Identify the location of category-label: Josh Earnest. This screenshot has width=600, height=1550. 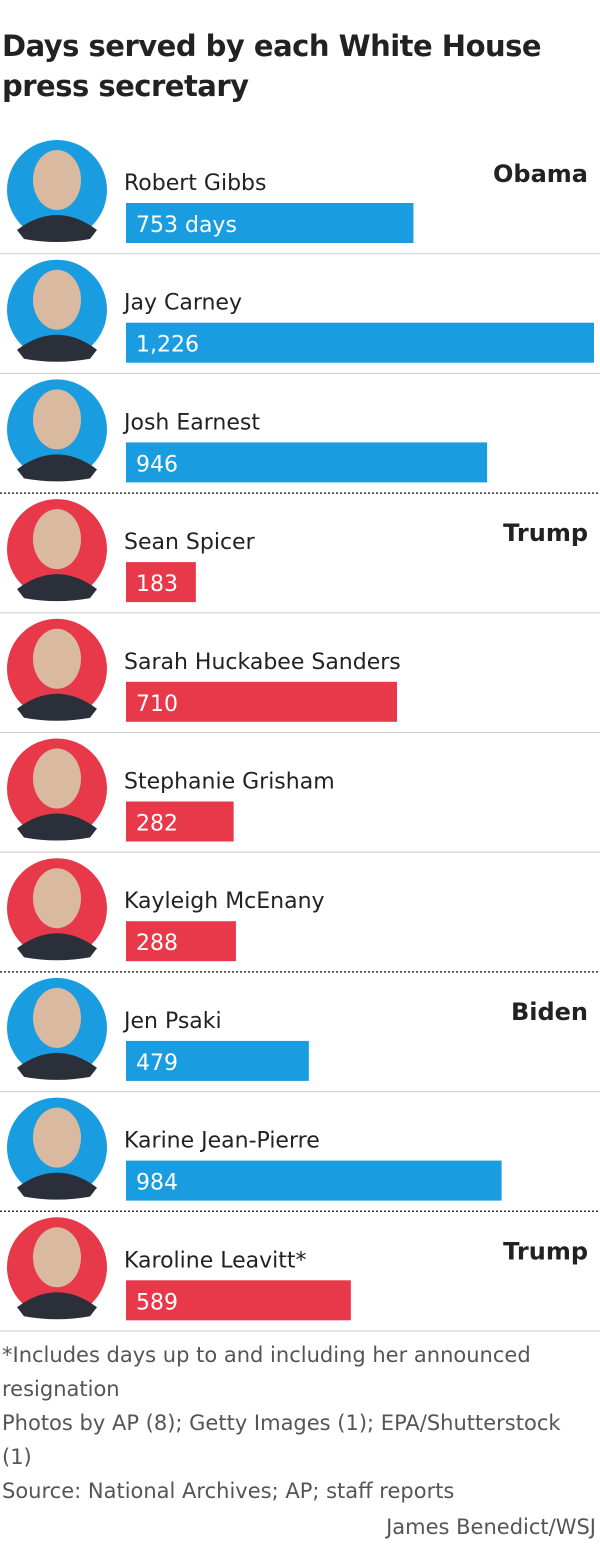
(191, 422).